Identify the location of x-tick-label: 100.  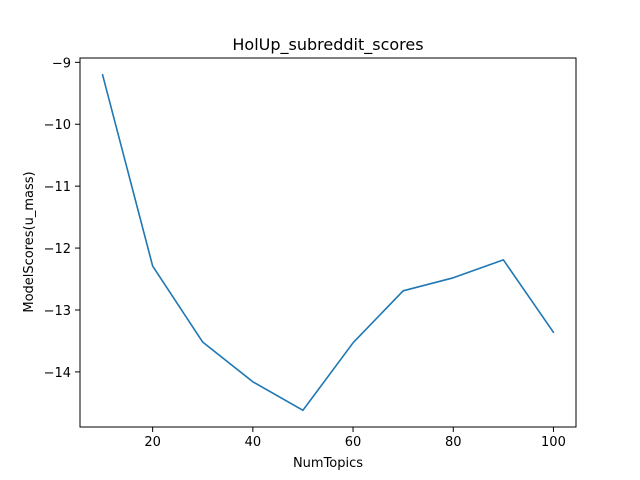
(553, 442).